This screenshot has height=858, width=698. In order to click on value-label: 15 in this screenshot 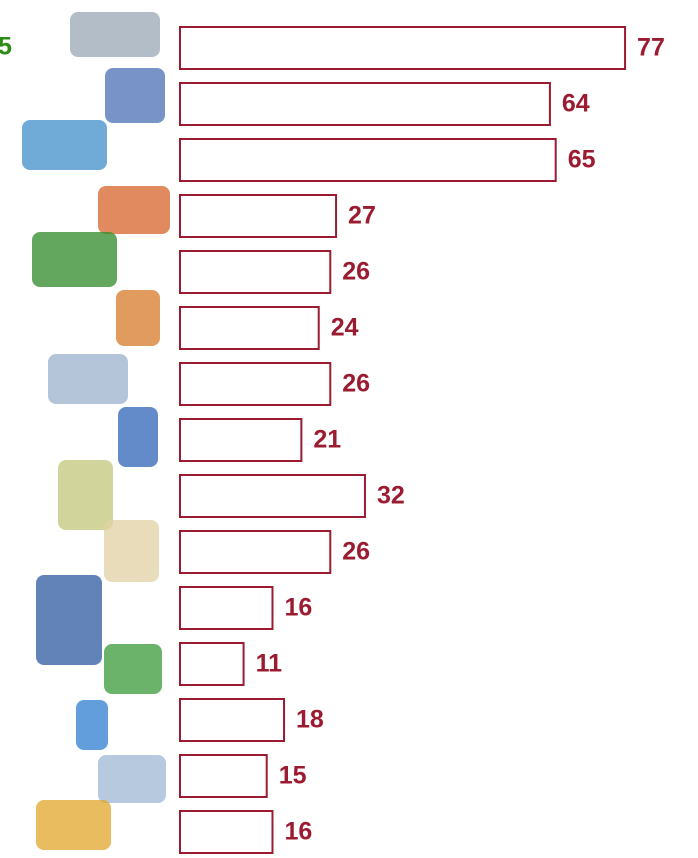, I will do `click(293, 776)`.